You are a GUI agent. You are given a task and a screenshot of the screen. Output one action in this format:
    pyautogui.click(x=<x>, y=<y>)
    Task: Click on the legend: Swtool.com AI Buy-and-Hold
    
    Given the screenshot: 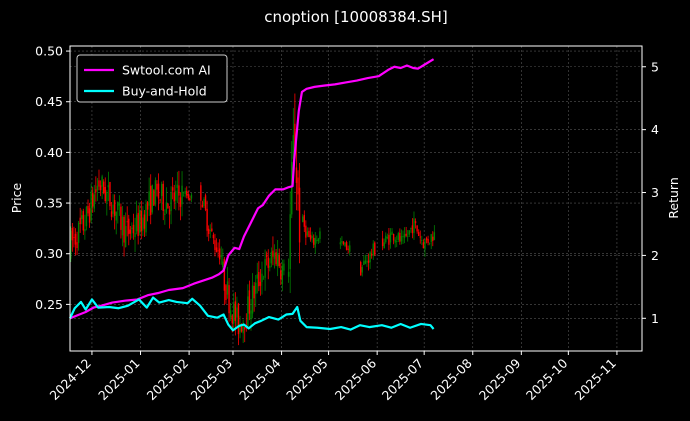 What is the action you would take?
    pyautogui.click(x=152, y=78)
    